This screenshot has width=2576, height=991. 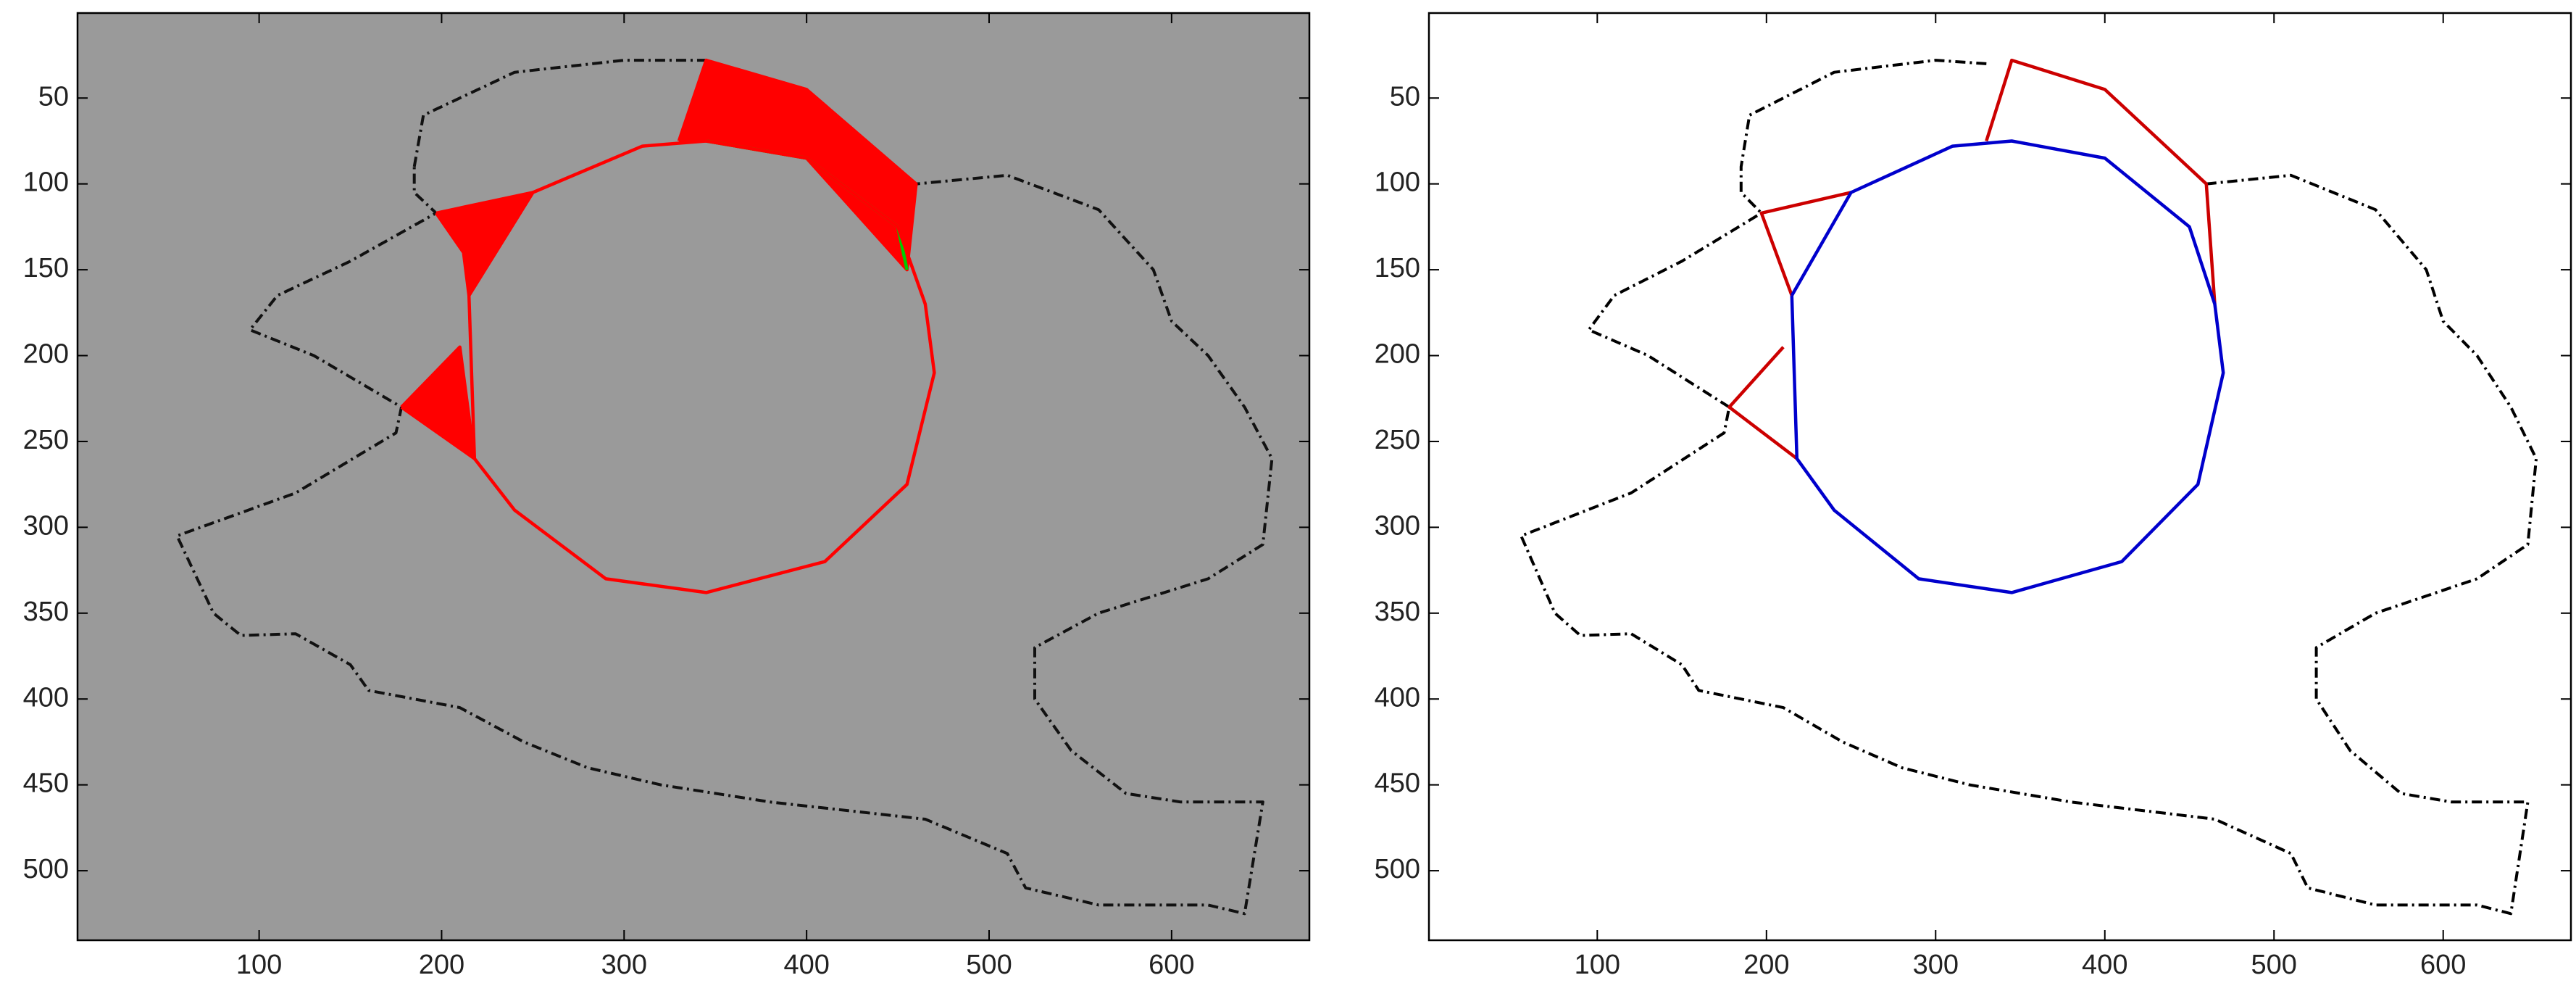 What do you see at coordinates (438, 402) in the screenshot?
I see `filled-region` at bounding box center [438, 402].